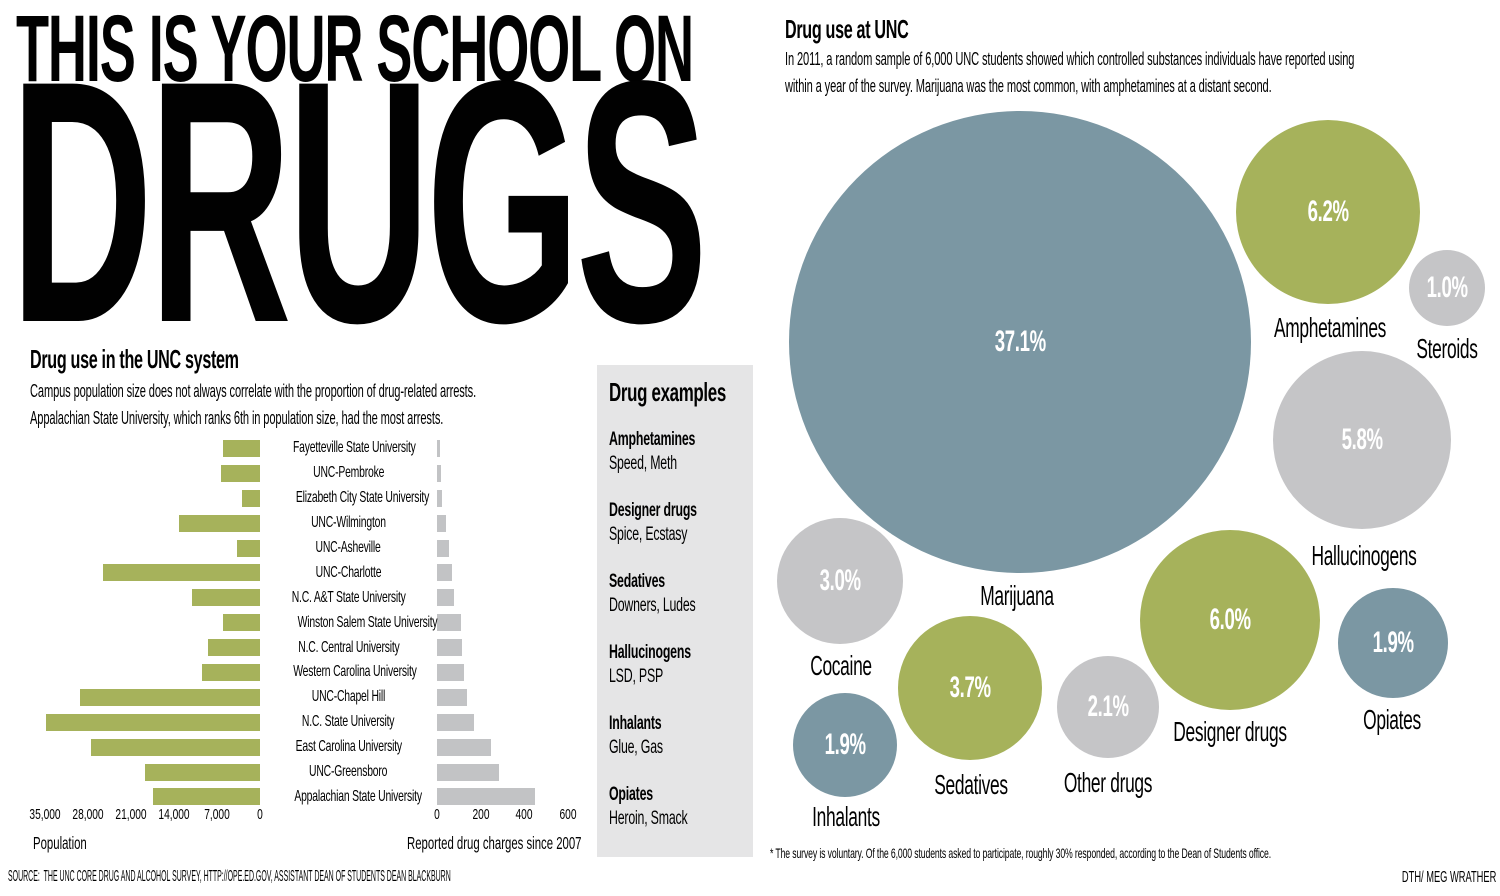  Describe the element at coordinates (260, 814) in the screenshot. I see `population-axis-tick: 0` at that location.